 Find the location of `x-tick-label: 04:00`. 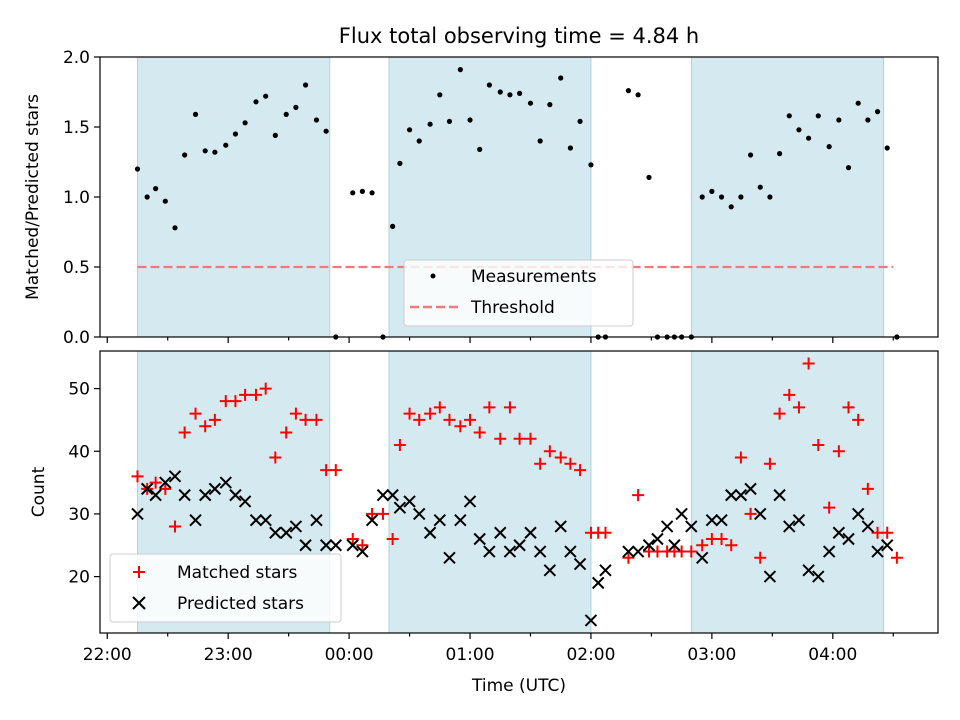

x-tick-label: 04:00 is located at coordinates (832, 655).